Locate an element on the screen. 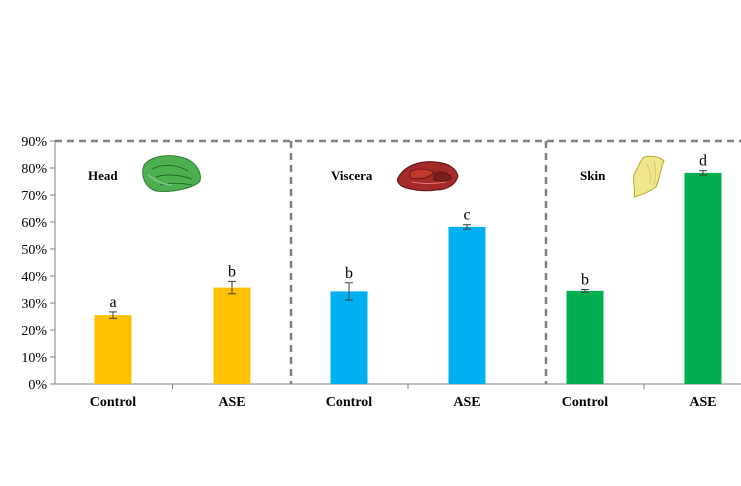 The image size is (741, 486). y-tick-label: 30% is located at coordinates (34, 304).